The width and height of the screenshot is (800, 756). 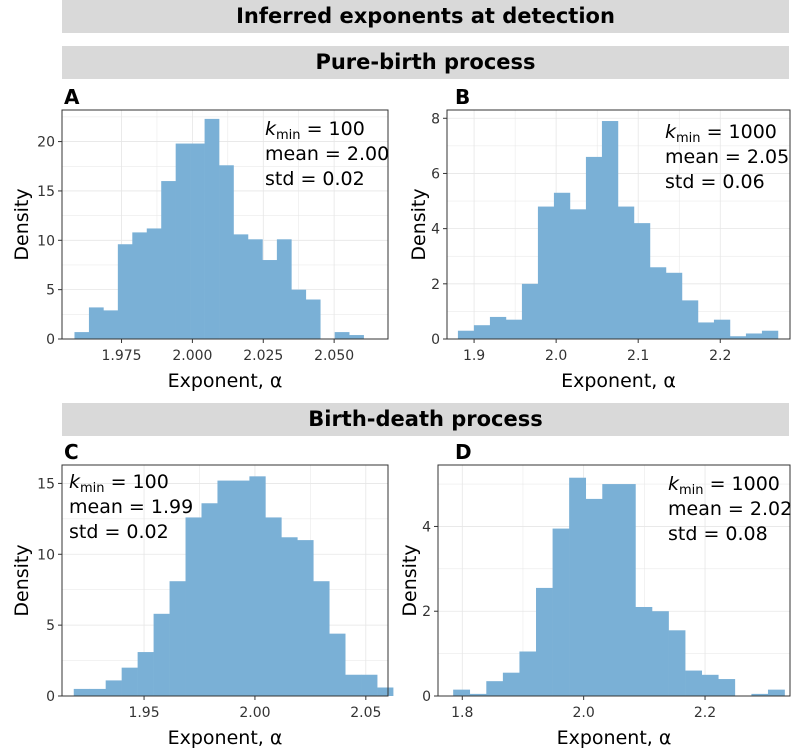 What do you see at coordinates (71, 452) in the screenshot?
I see `panel-label: C` at bounding box center [71, 452].